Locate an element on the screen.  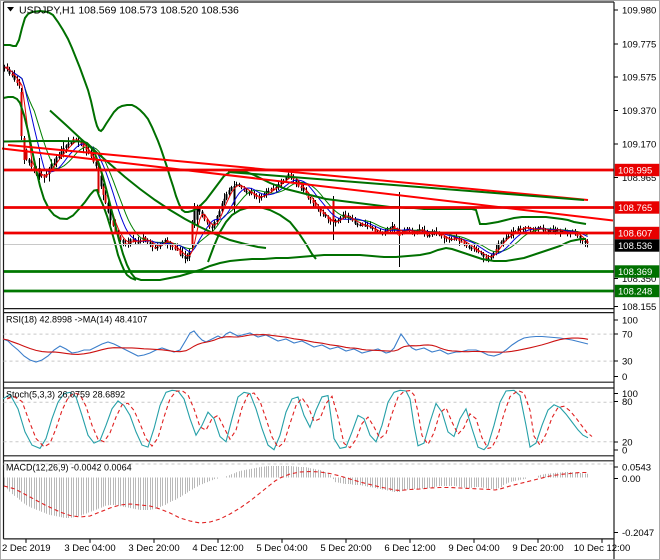
svg-text: 9 Dec 04:00 is located at coordinates (473, 548).